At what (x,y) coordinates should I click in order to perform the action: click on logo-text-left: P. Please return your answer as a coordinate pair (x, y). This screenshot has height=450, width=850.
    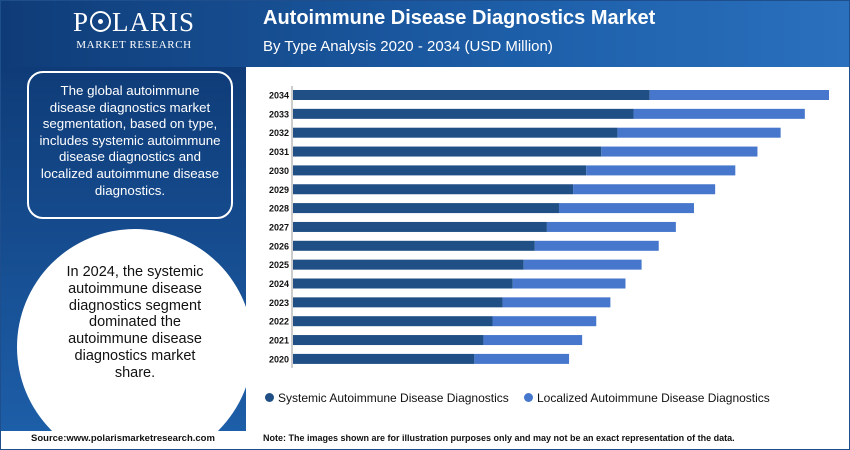
    Looking at the image, I should click on (80, 22).